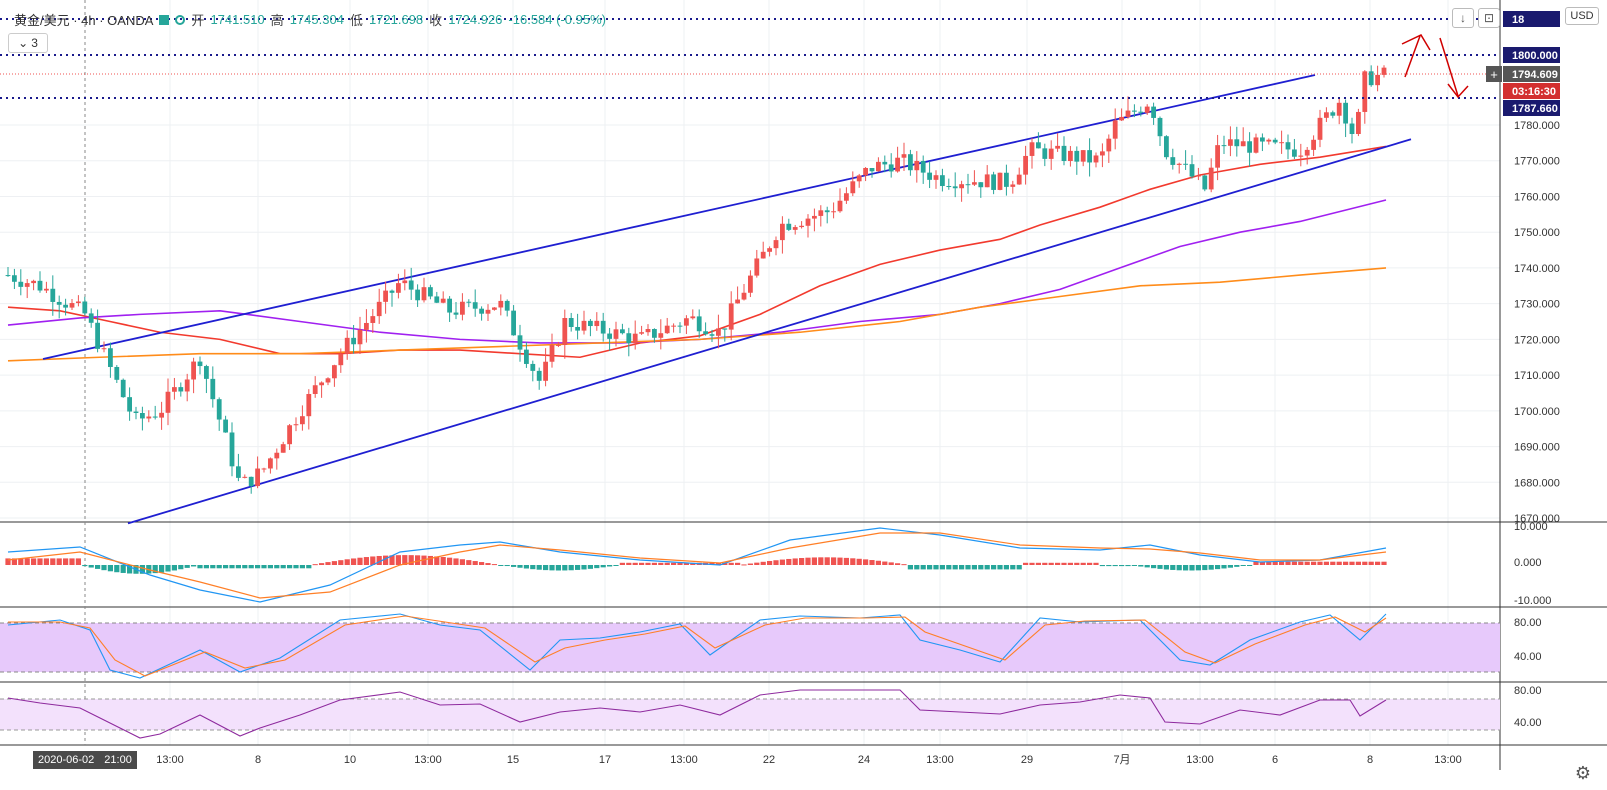  I want to click on price-label-text: 1800.000, so click(1535, 56).